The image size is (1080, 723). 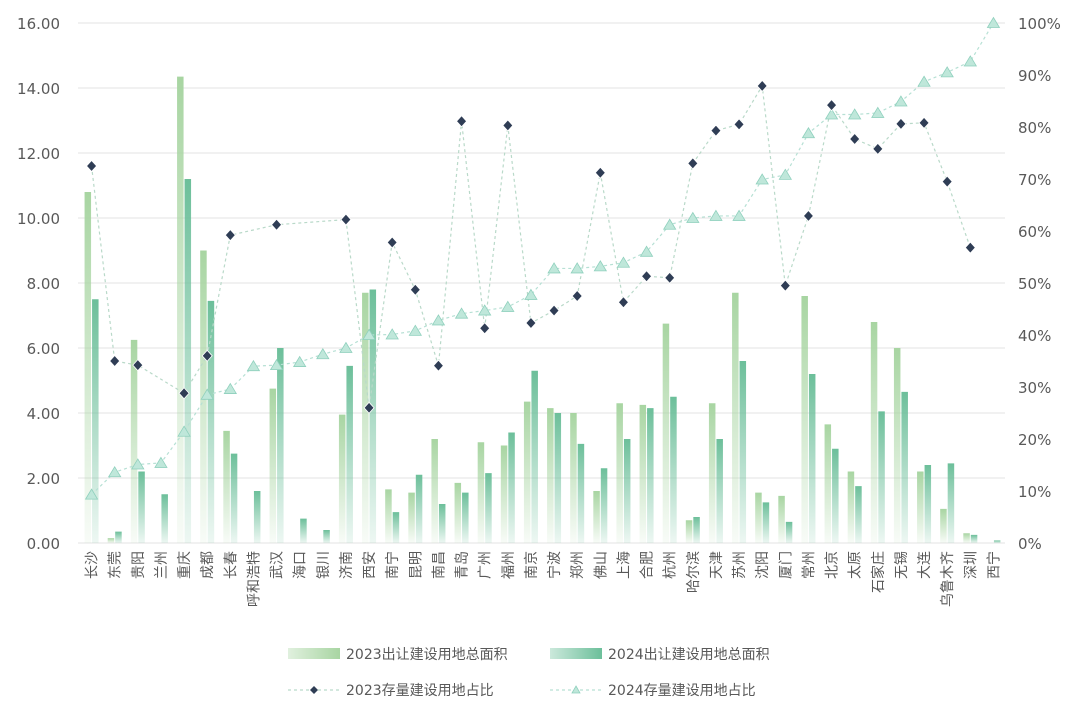 I want to click on legend-item-2024-bar: 2024出让建设用地总面积, so click(x=660, y=655).